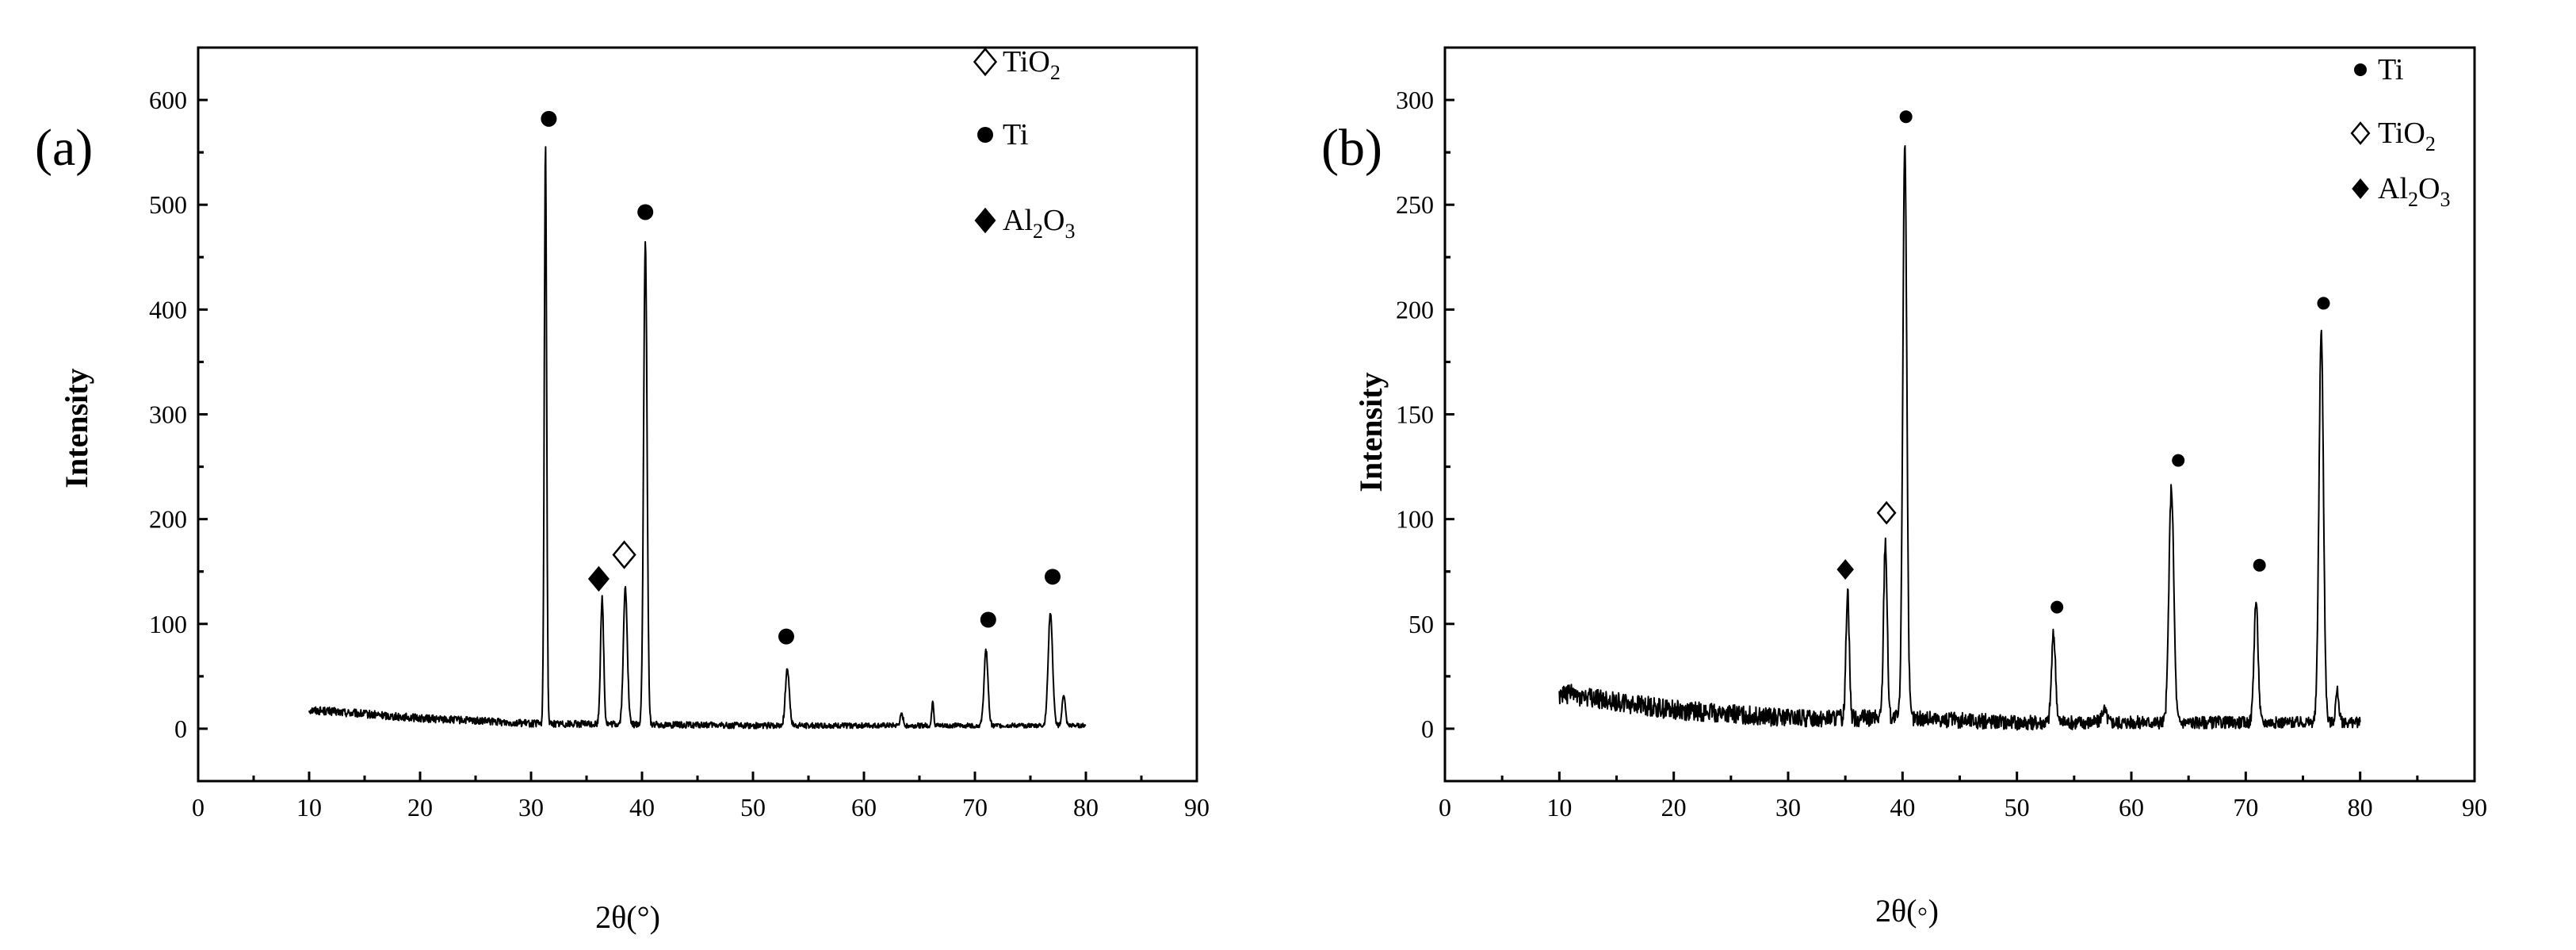 This screenshot has width=2576, height=950. I want to click on x-axis-label-b: 2θ(◦), so click(1907, 911).